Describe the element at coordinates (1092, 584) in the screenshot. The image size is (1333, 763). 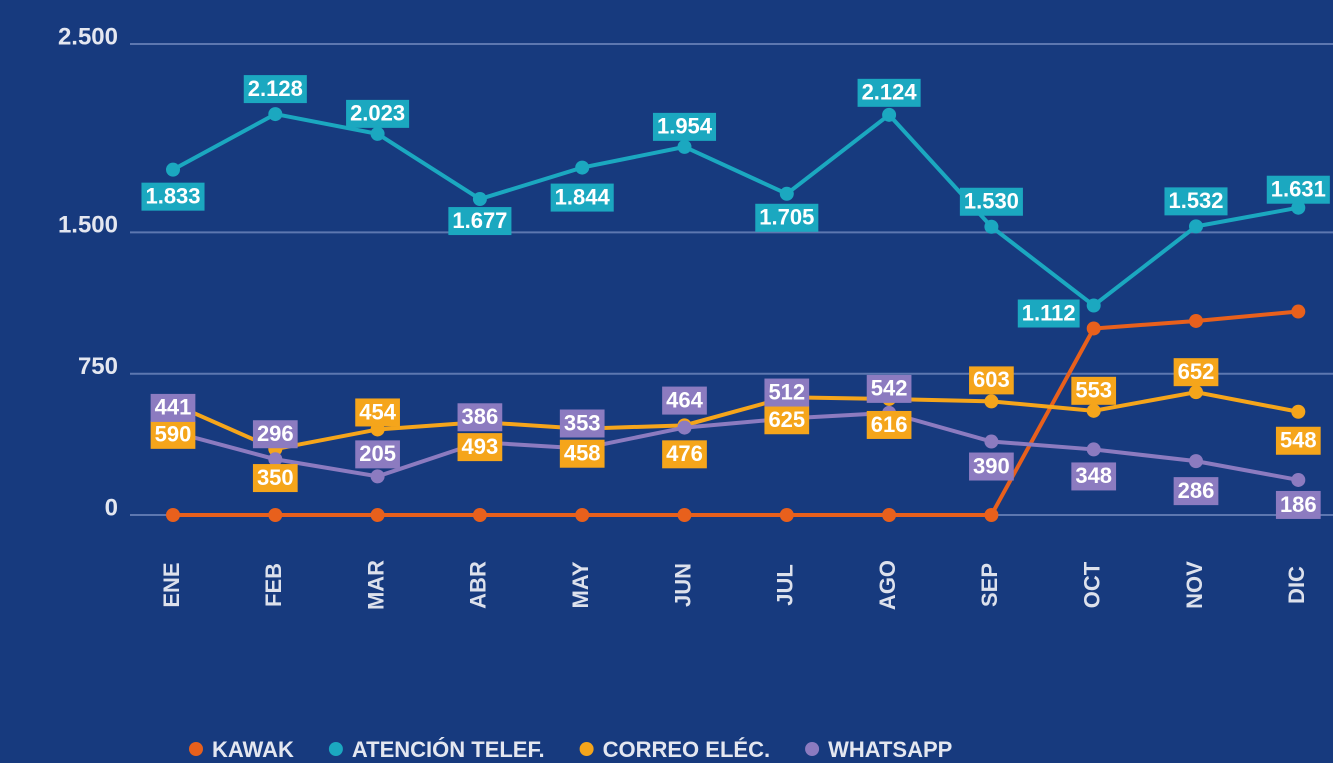
I see `x-tick-label: OCT` at that location.